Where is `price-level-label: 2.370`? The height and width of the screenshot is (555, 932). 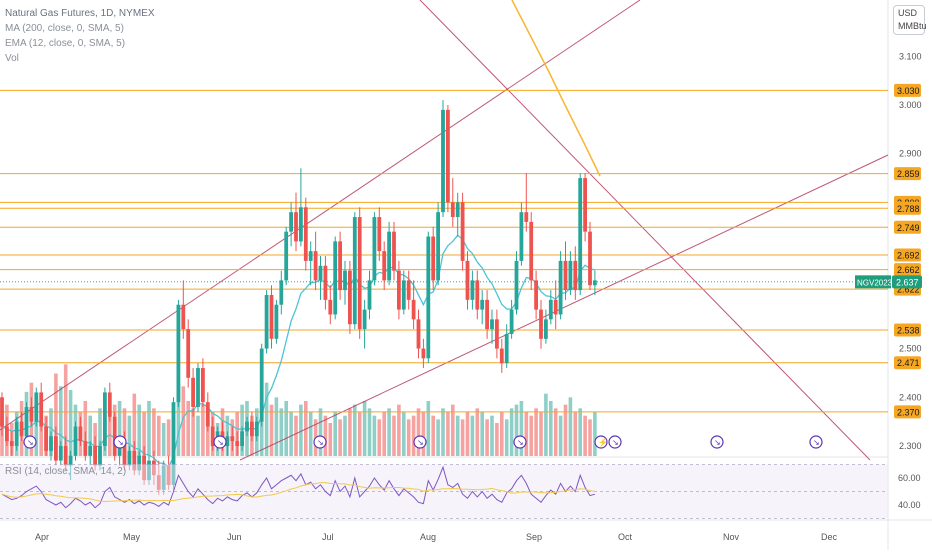 price-level-label: 2.370 is located at coordinates (908, 412).